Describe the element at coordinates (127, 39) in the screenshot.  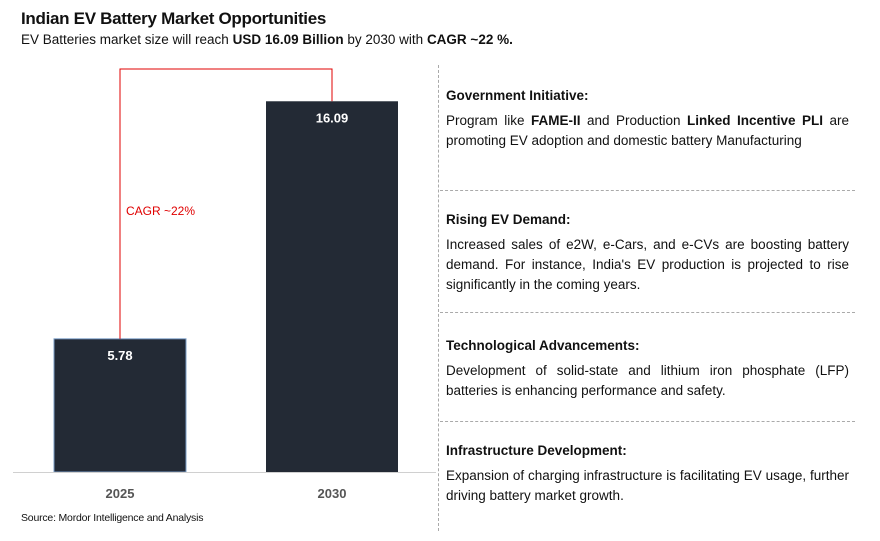
I see `subtitle-text: EV Batteries market size will reach` at that location.